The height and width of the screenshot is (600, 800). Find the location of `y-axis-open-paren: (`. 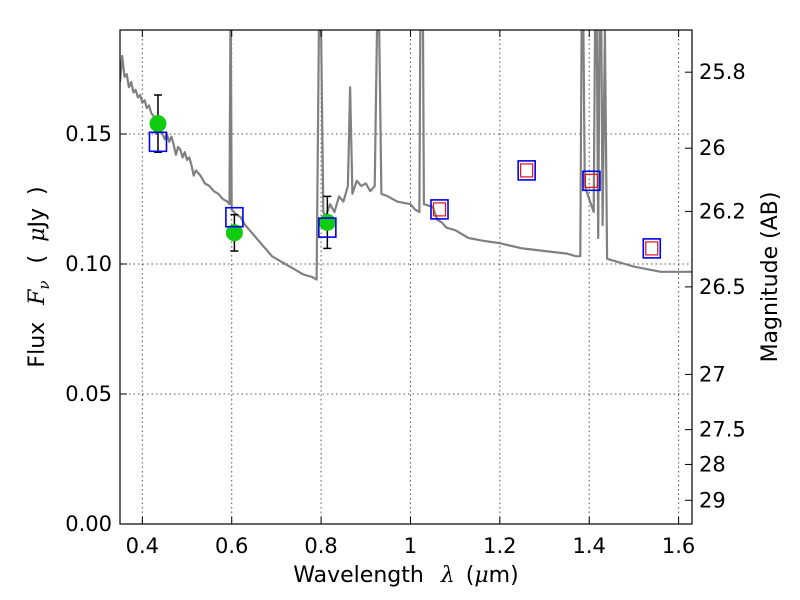

y-axis-open-paren: ( is located at coordinates (37, 259).